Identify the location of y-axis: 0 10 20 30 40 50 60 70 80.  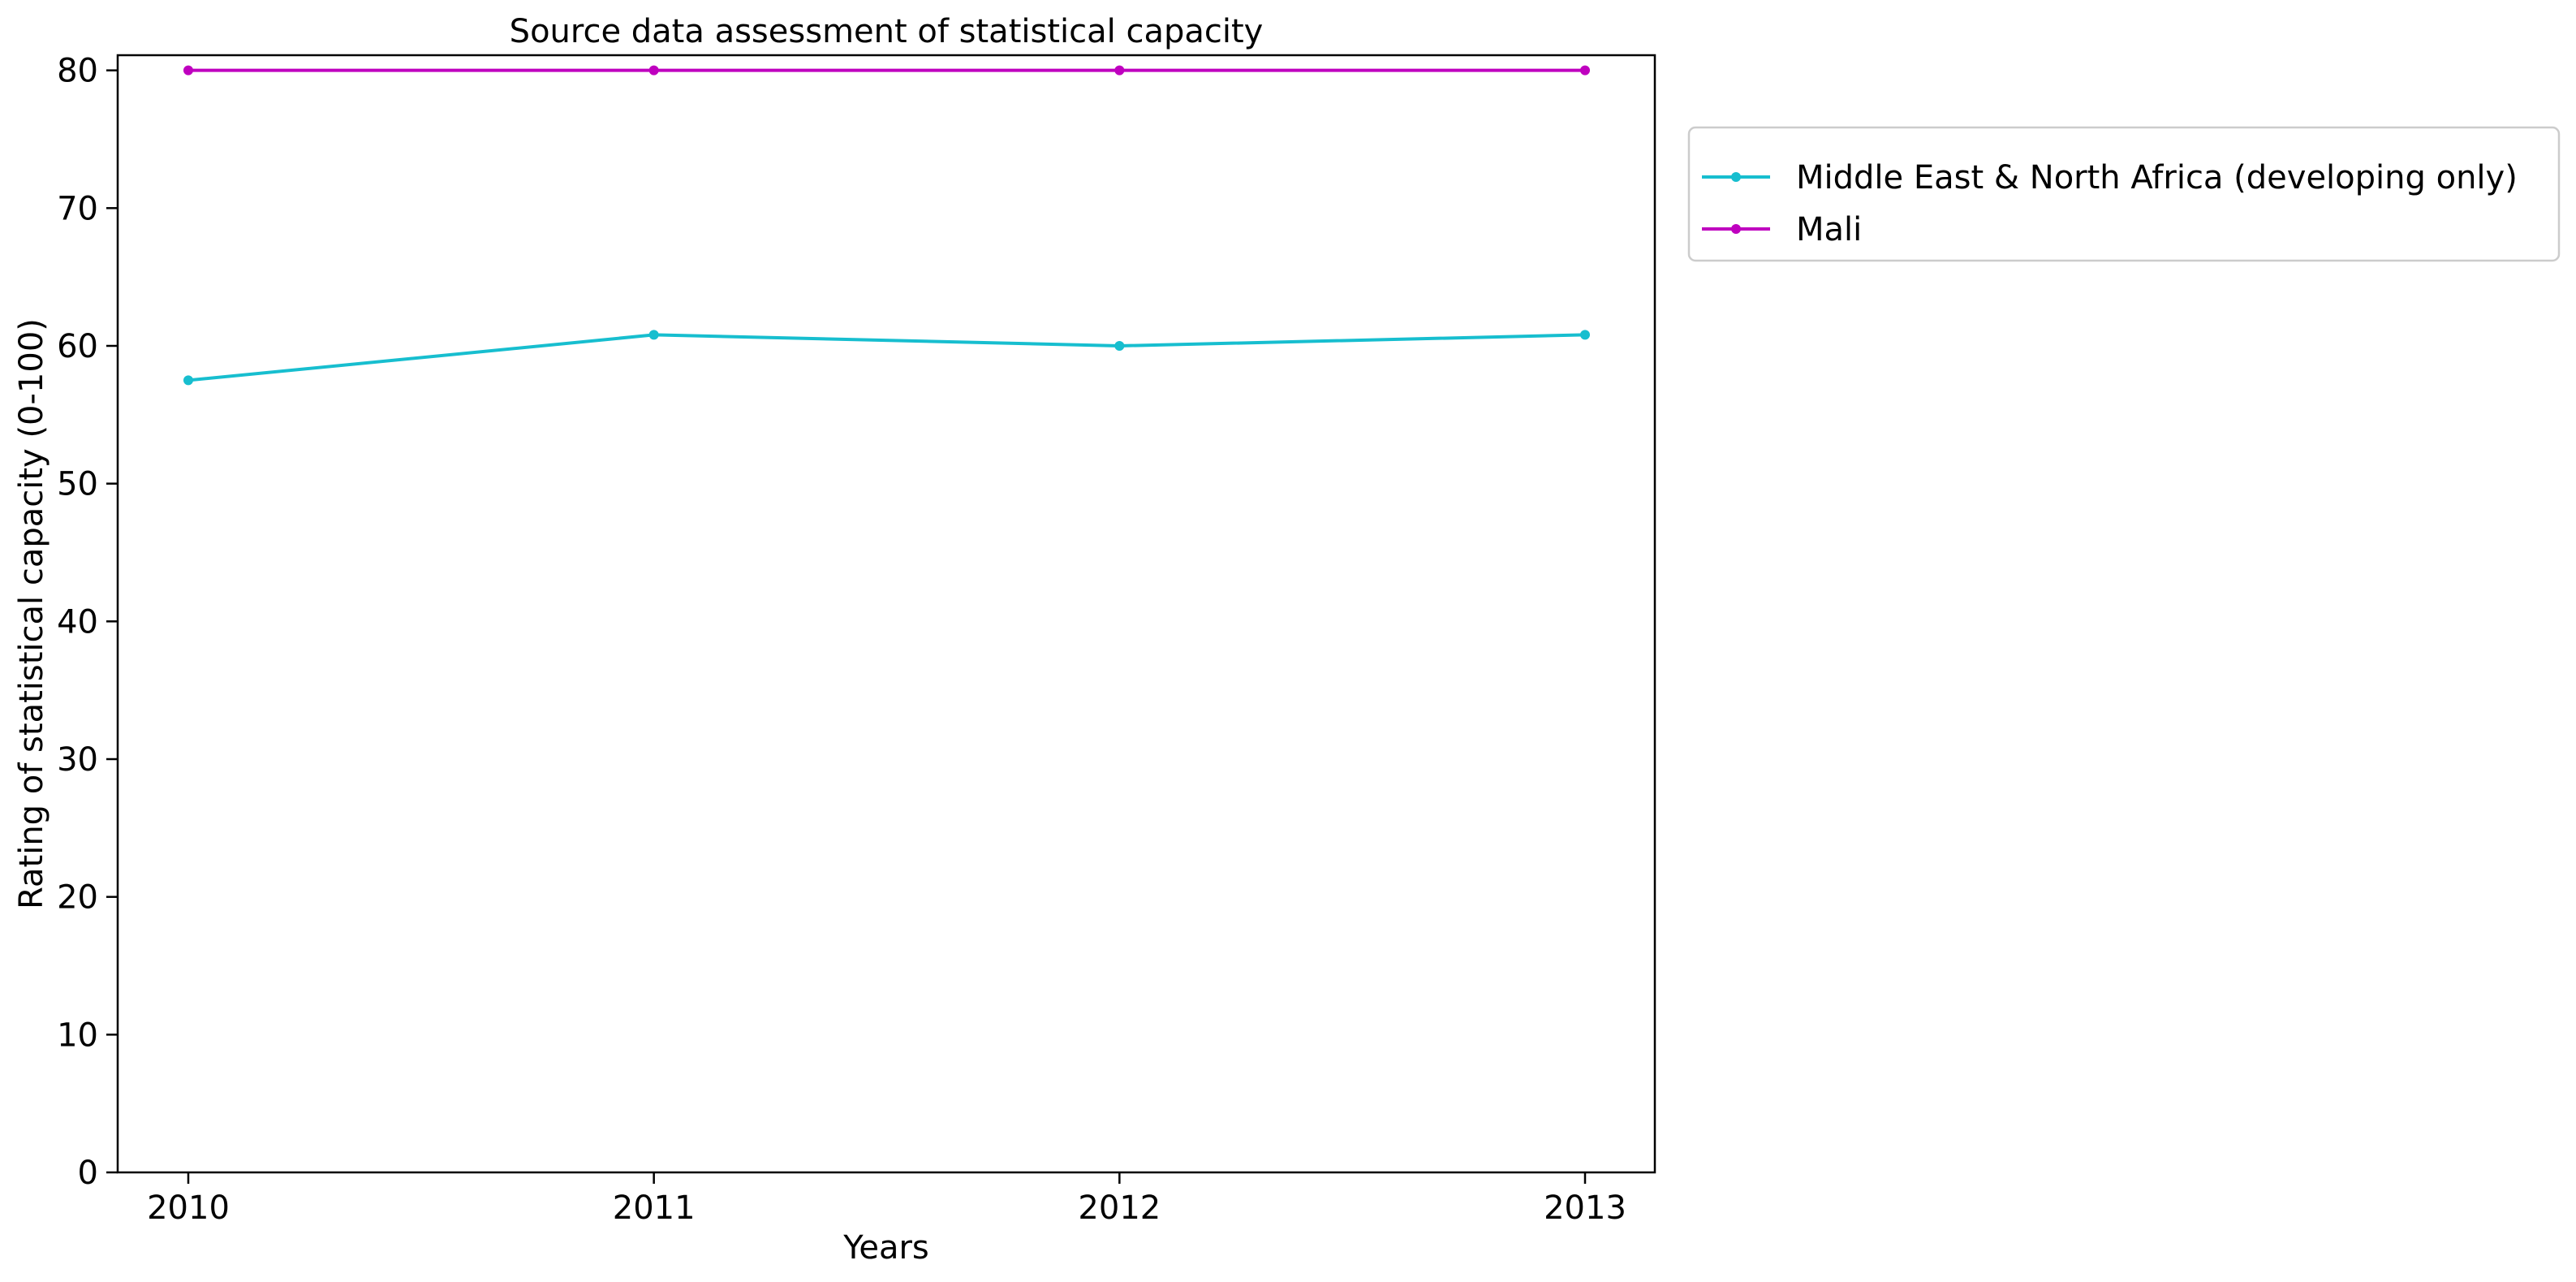
(87, 622).